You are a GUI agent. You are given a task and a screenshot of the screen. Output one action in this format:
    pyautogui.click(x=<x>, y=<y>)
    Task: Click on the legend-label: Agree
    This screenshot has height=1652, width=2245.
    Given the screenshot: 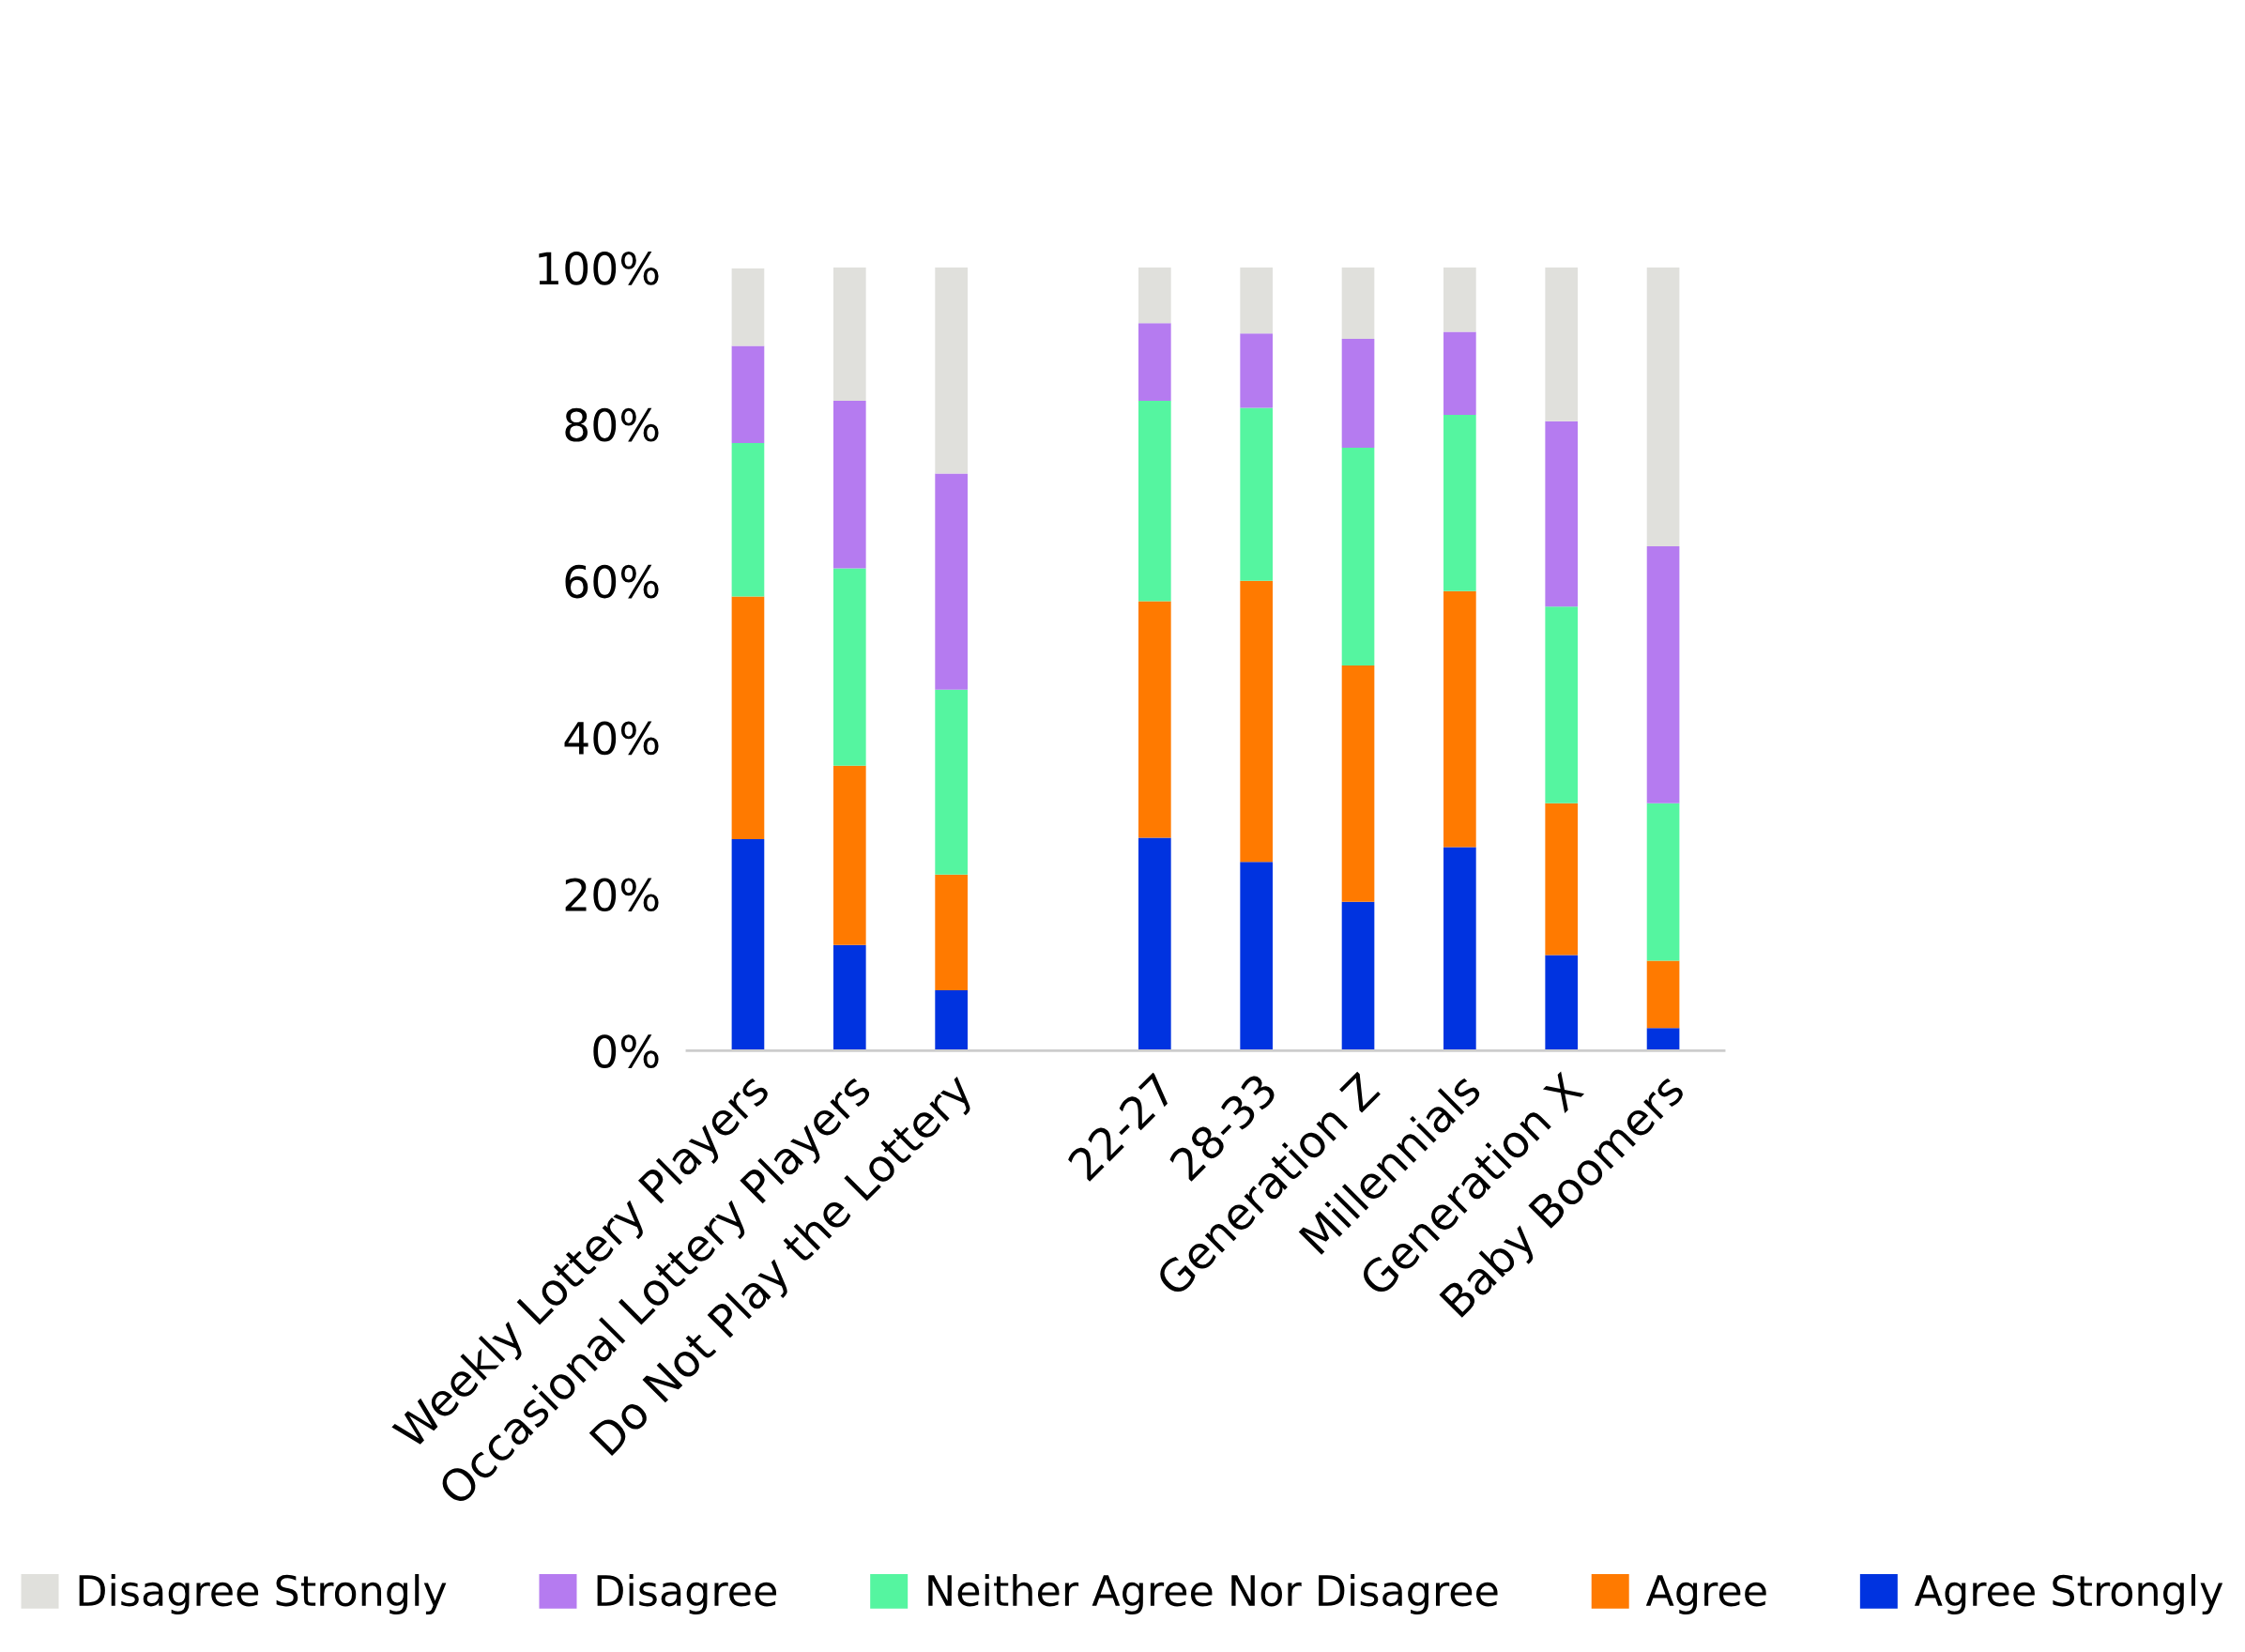 What is the action you would take?
    pyautogui.click(x=1705, y=1594)
    